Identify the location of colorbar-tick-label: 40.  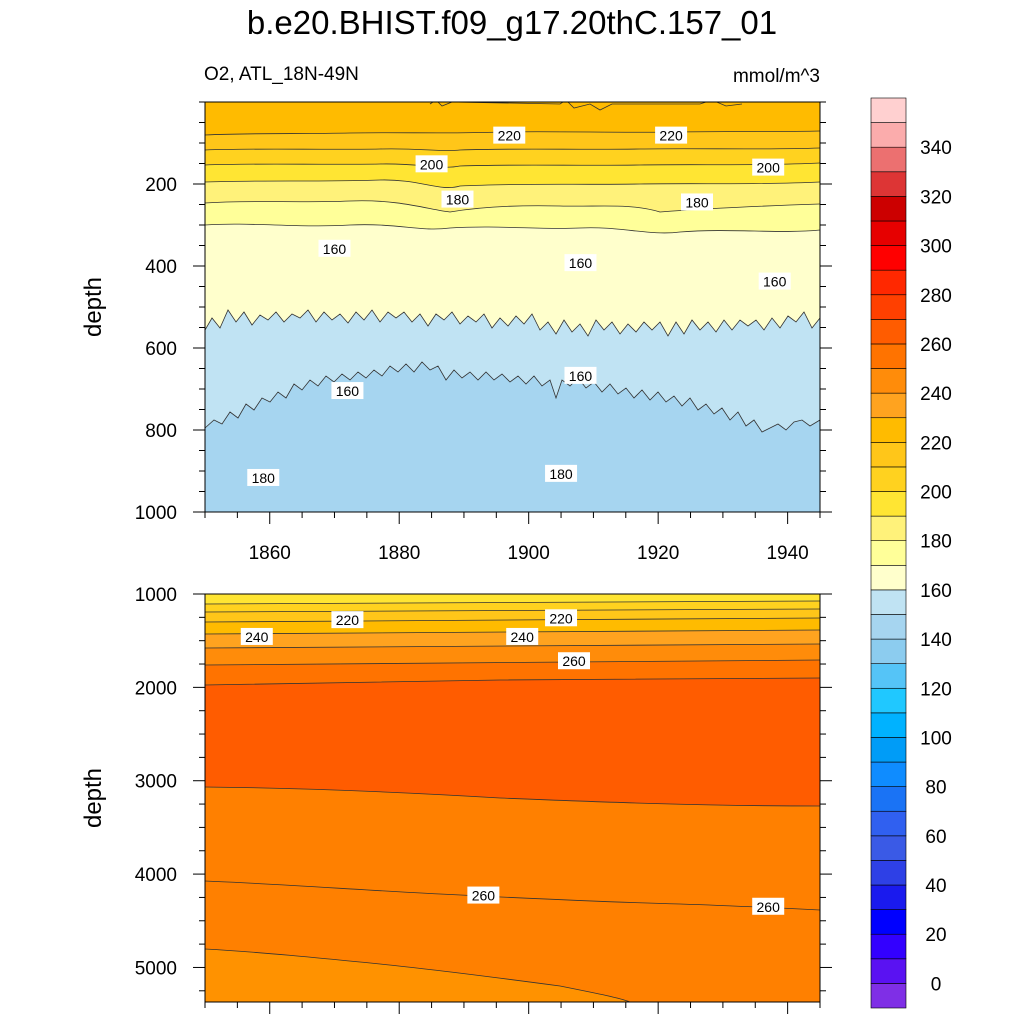
(935, 886).